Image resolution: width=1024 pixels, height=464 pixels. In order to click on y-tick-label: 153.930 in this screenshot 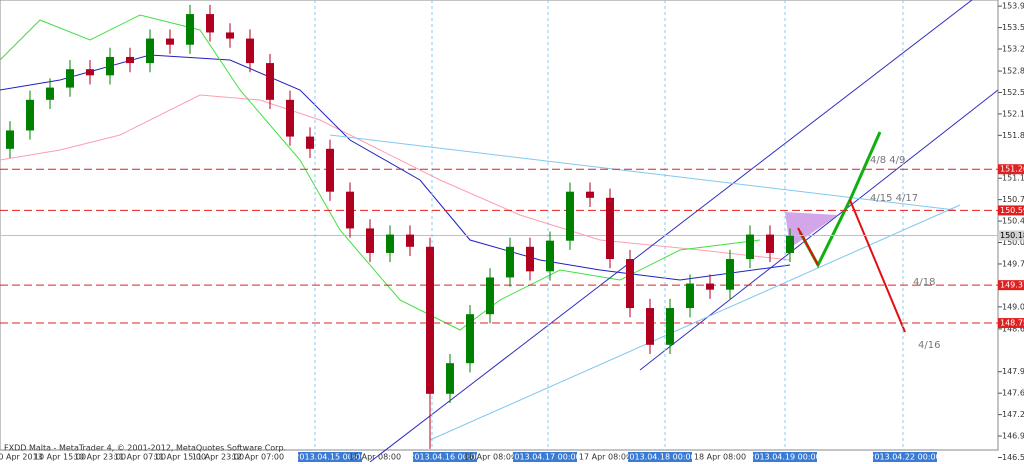, I will do `click(1013, 6)`.